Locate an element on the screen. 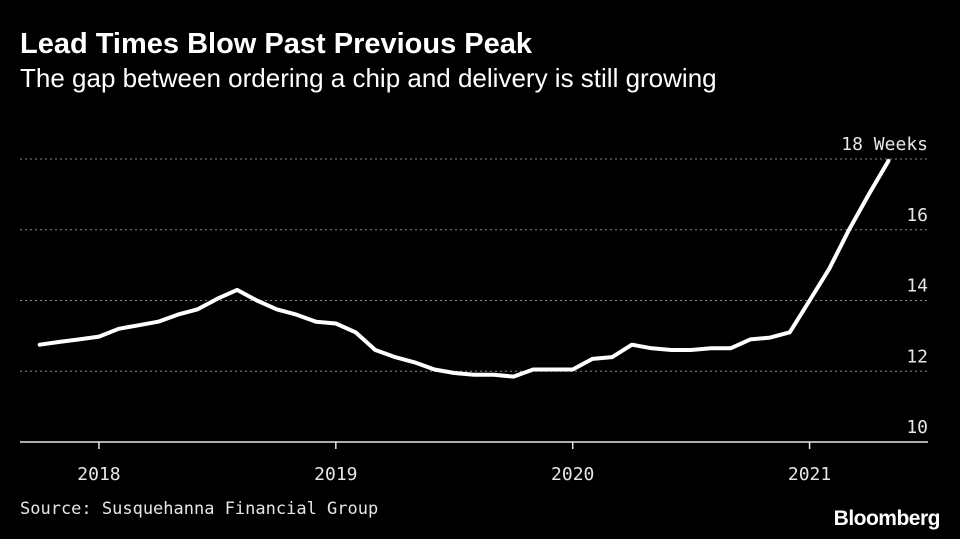  y-tick-label-10: 10 is located at coordinates (917, 427).